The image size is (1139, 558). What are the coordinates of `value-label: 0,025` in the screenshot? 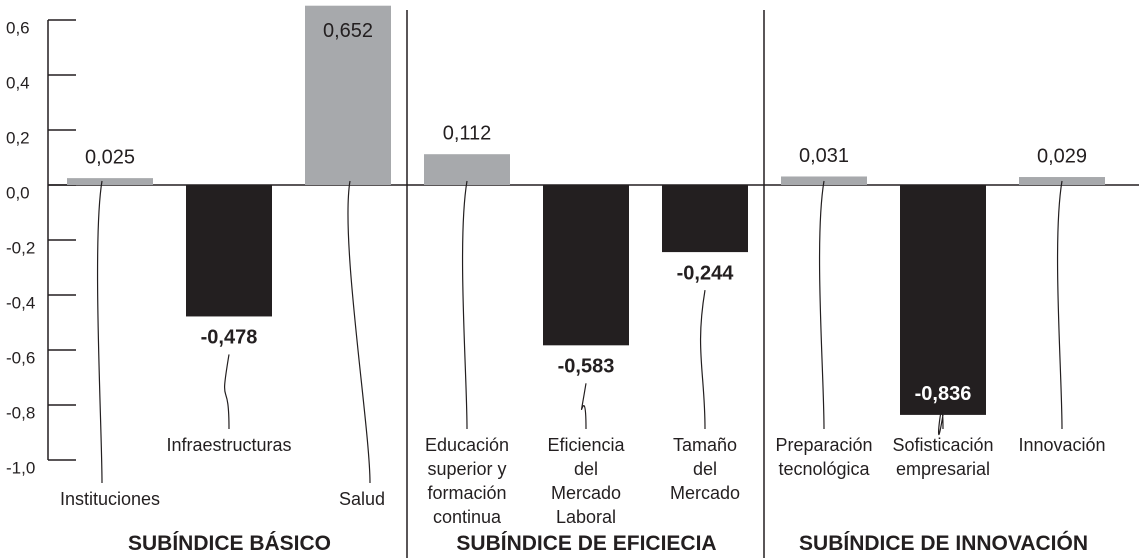 It's located at (110, 157).